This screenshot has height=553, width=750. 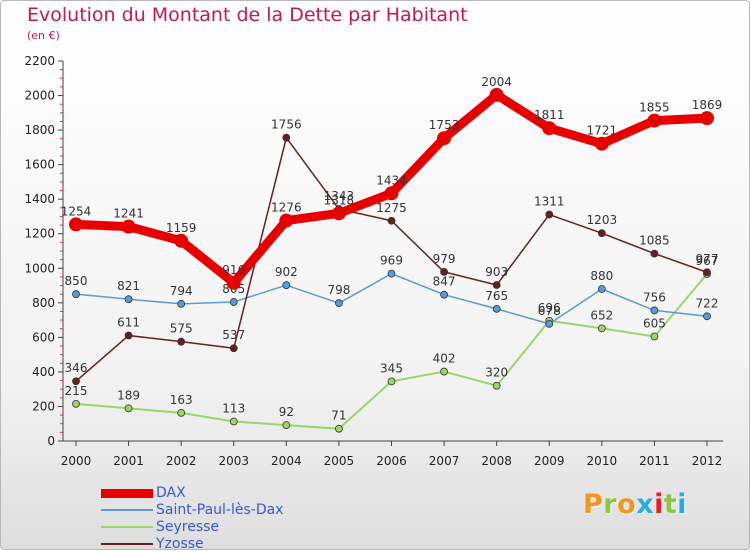 I want to click on y-tick-label: 1600, so click(x=39, y=165).